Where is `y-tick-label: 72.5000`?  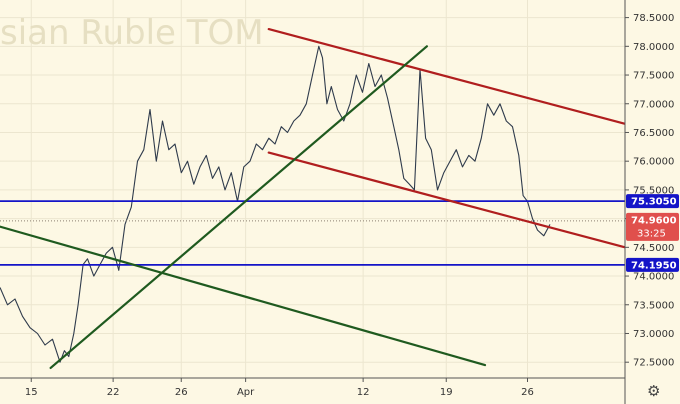
y-tick-label: 72.5000 is located at coordinates (653, 363).